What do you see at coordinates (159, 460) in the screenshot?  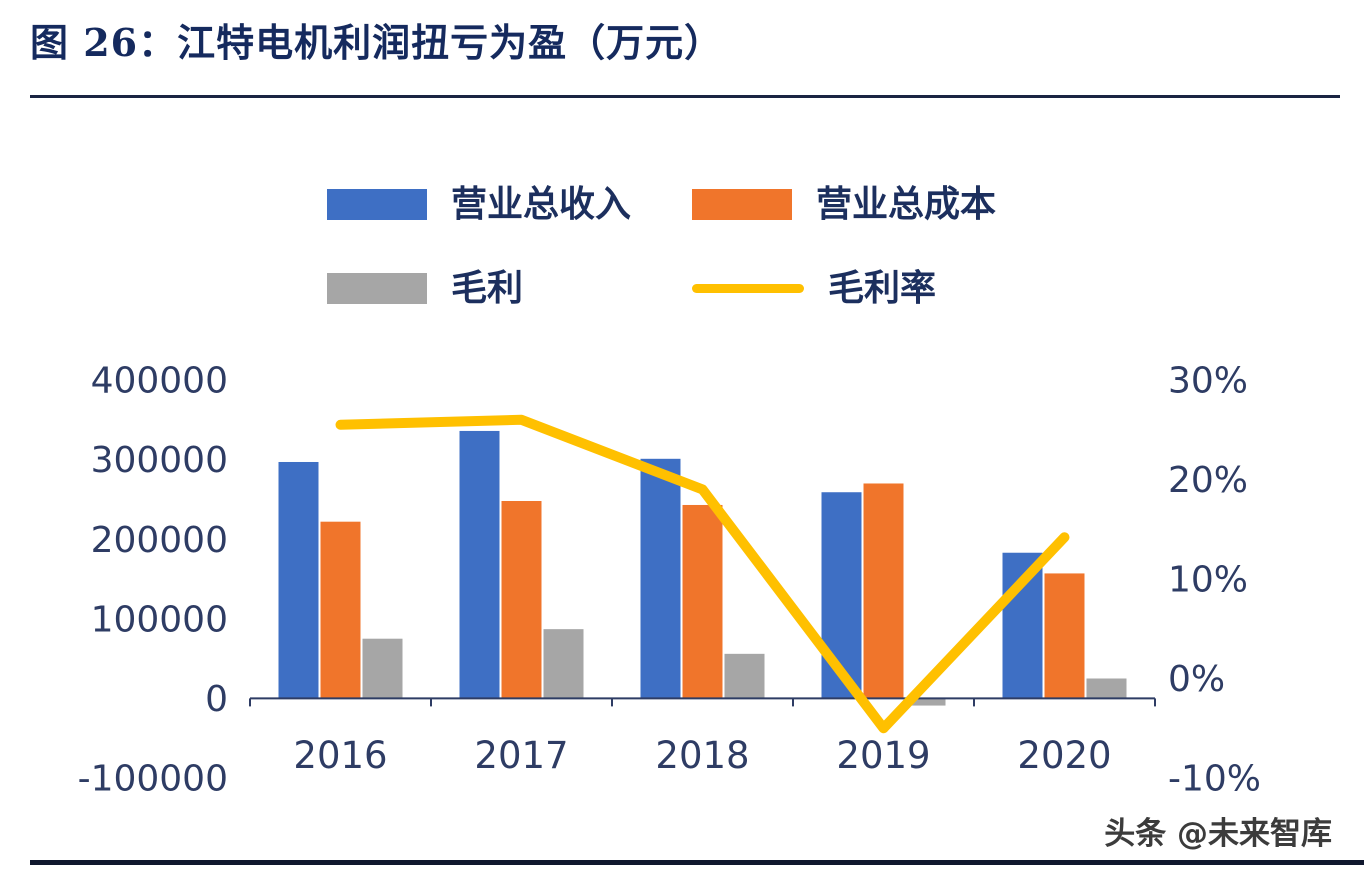 I see `y-axis-left-label: 300000` at bounding box center [159, 460].